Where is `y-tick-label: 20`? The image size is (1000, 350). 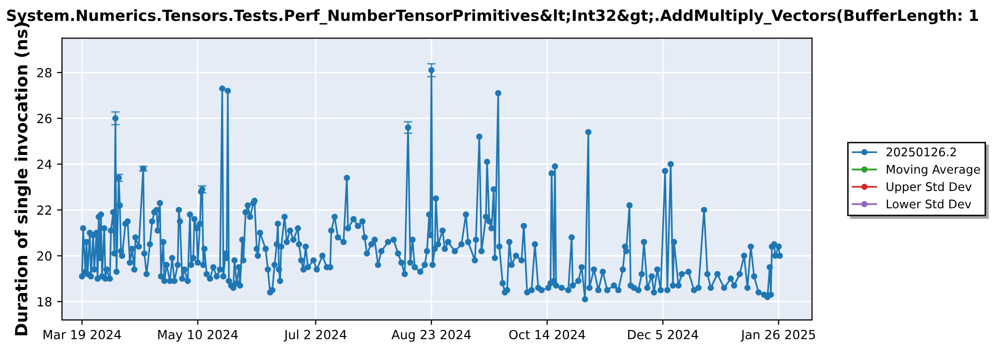 y-tick-label: 20 is located at coordinates (44, 256).